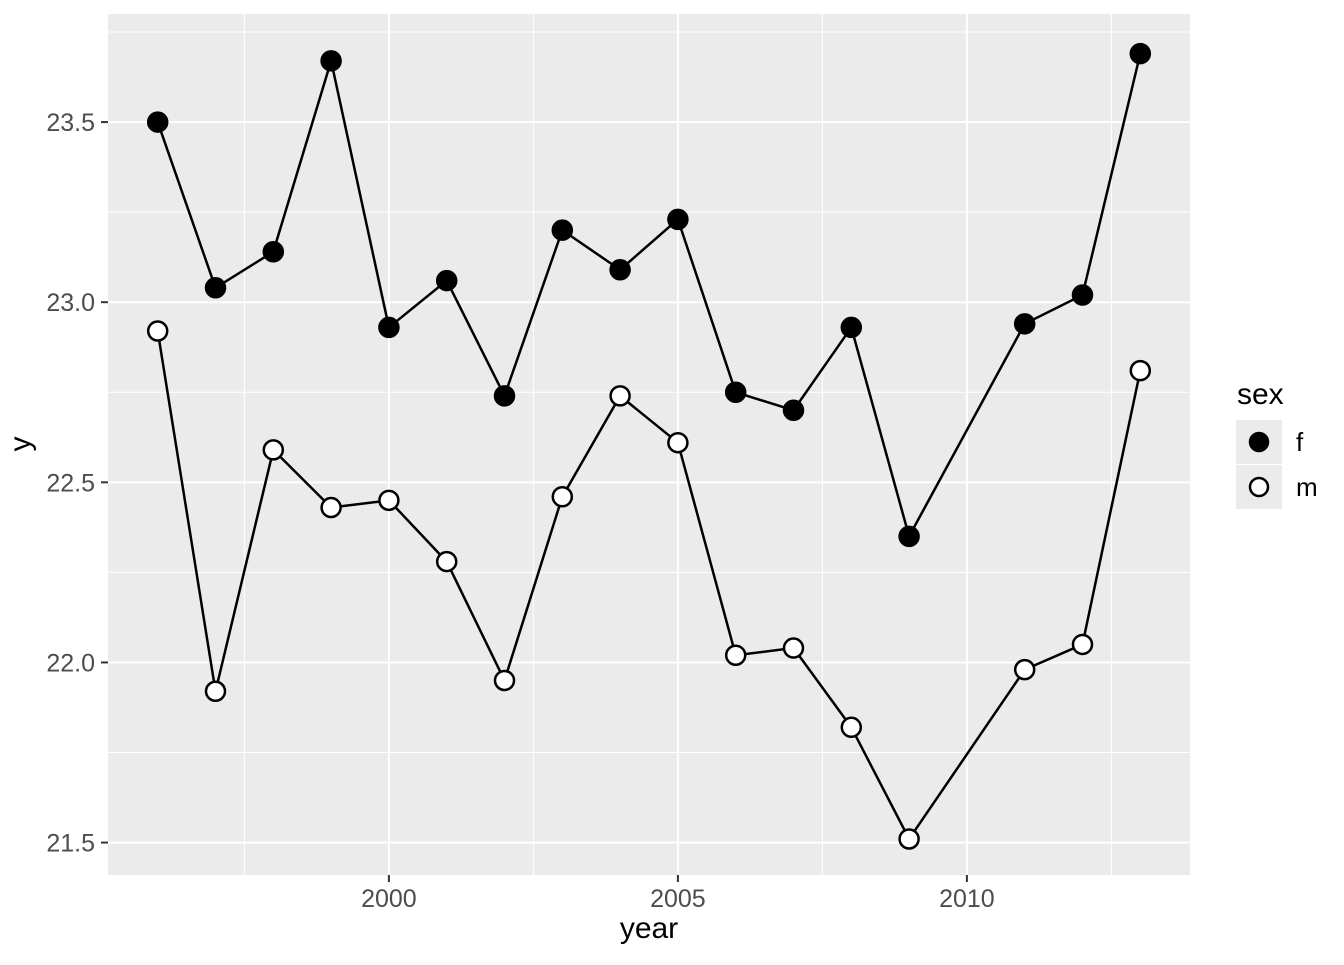  I want to click on data-point-f-2006, so click(735, 392).